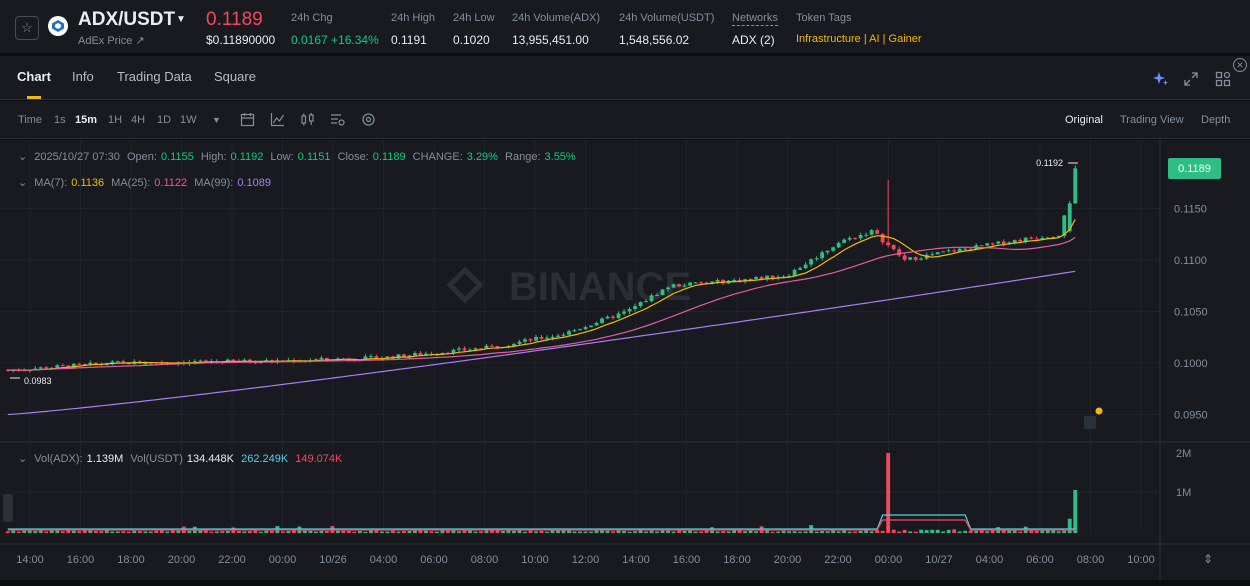 The image size is (1250, 586). I want to click on layout-grid-icon, so click(1223, 79).